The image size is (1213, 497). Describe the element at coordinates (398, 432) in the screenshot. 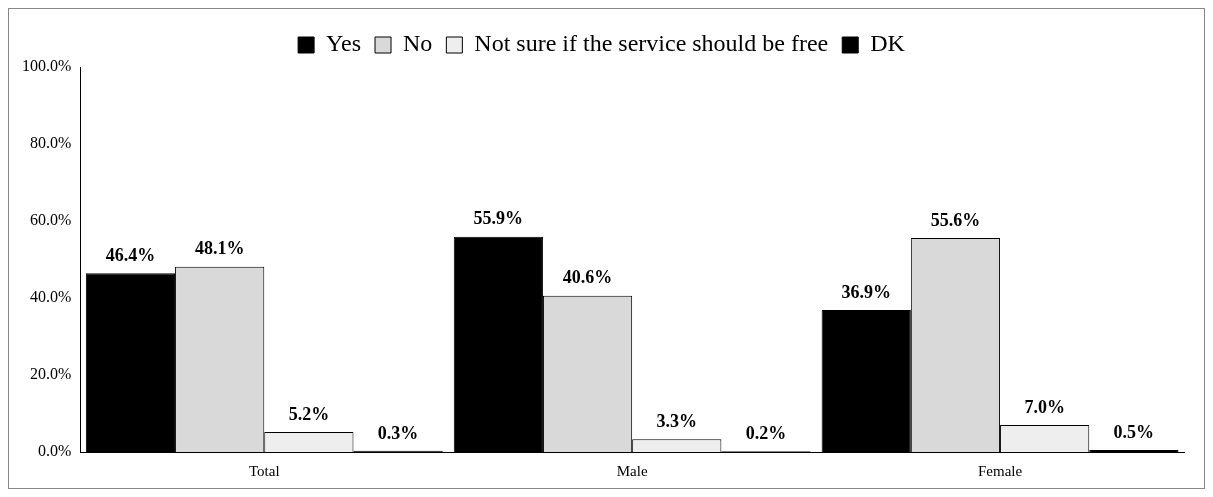

I see `data-label: 0.3%` at that location.